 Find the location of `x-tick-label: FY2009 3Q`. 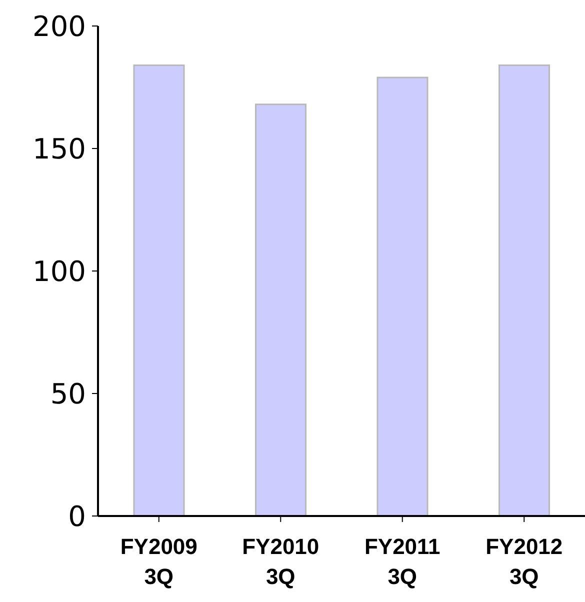

x-tick-label: FY2009 3Q is located at coordinates (159, 561).